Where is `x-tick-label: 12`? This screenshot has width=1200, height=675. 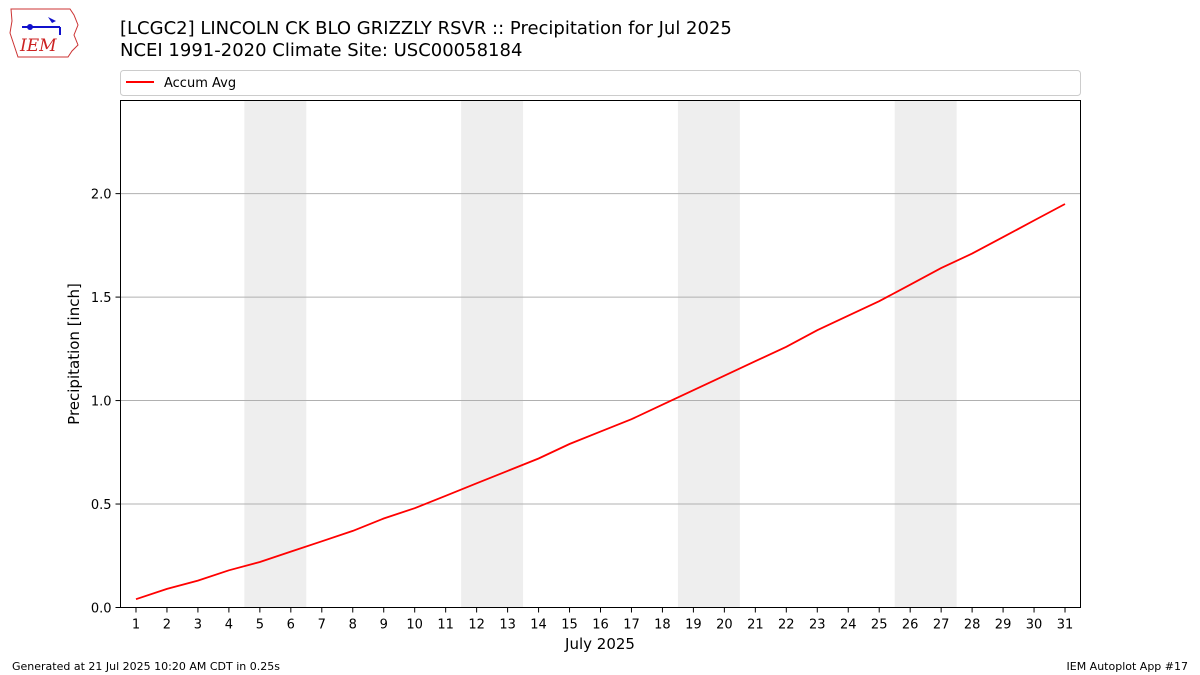 x-tick-label: 12 is located at coordinates (476, 625).